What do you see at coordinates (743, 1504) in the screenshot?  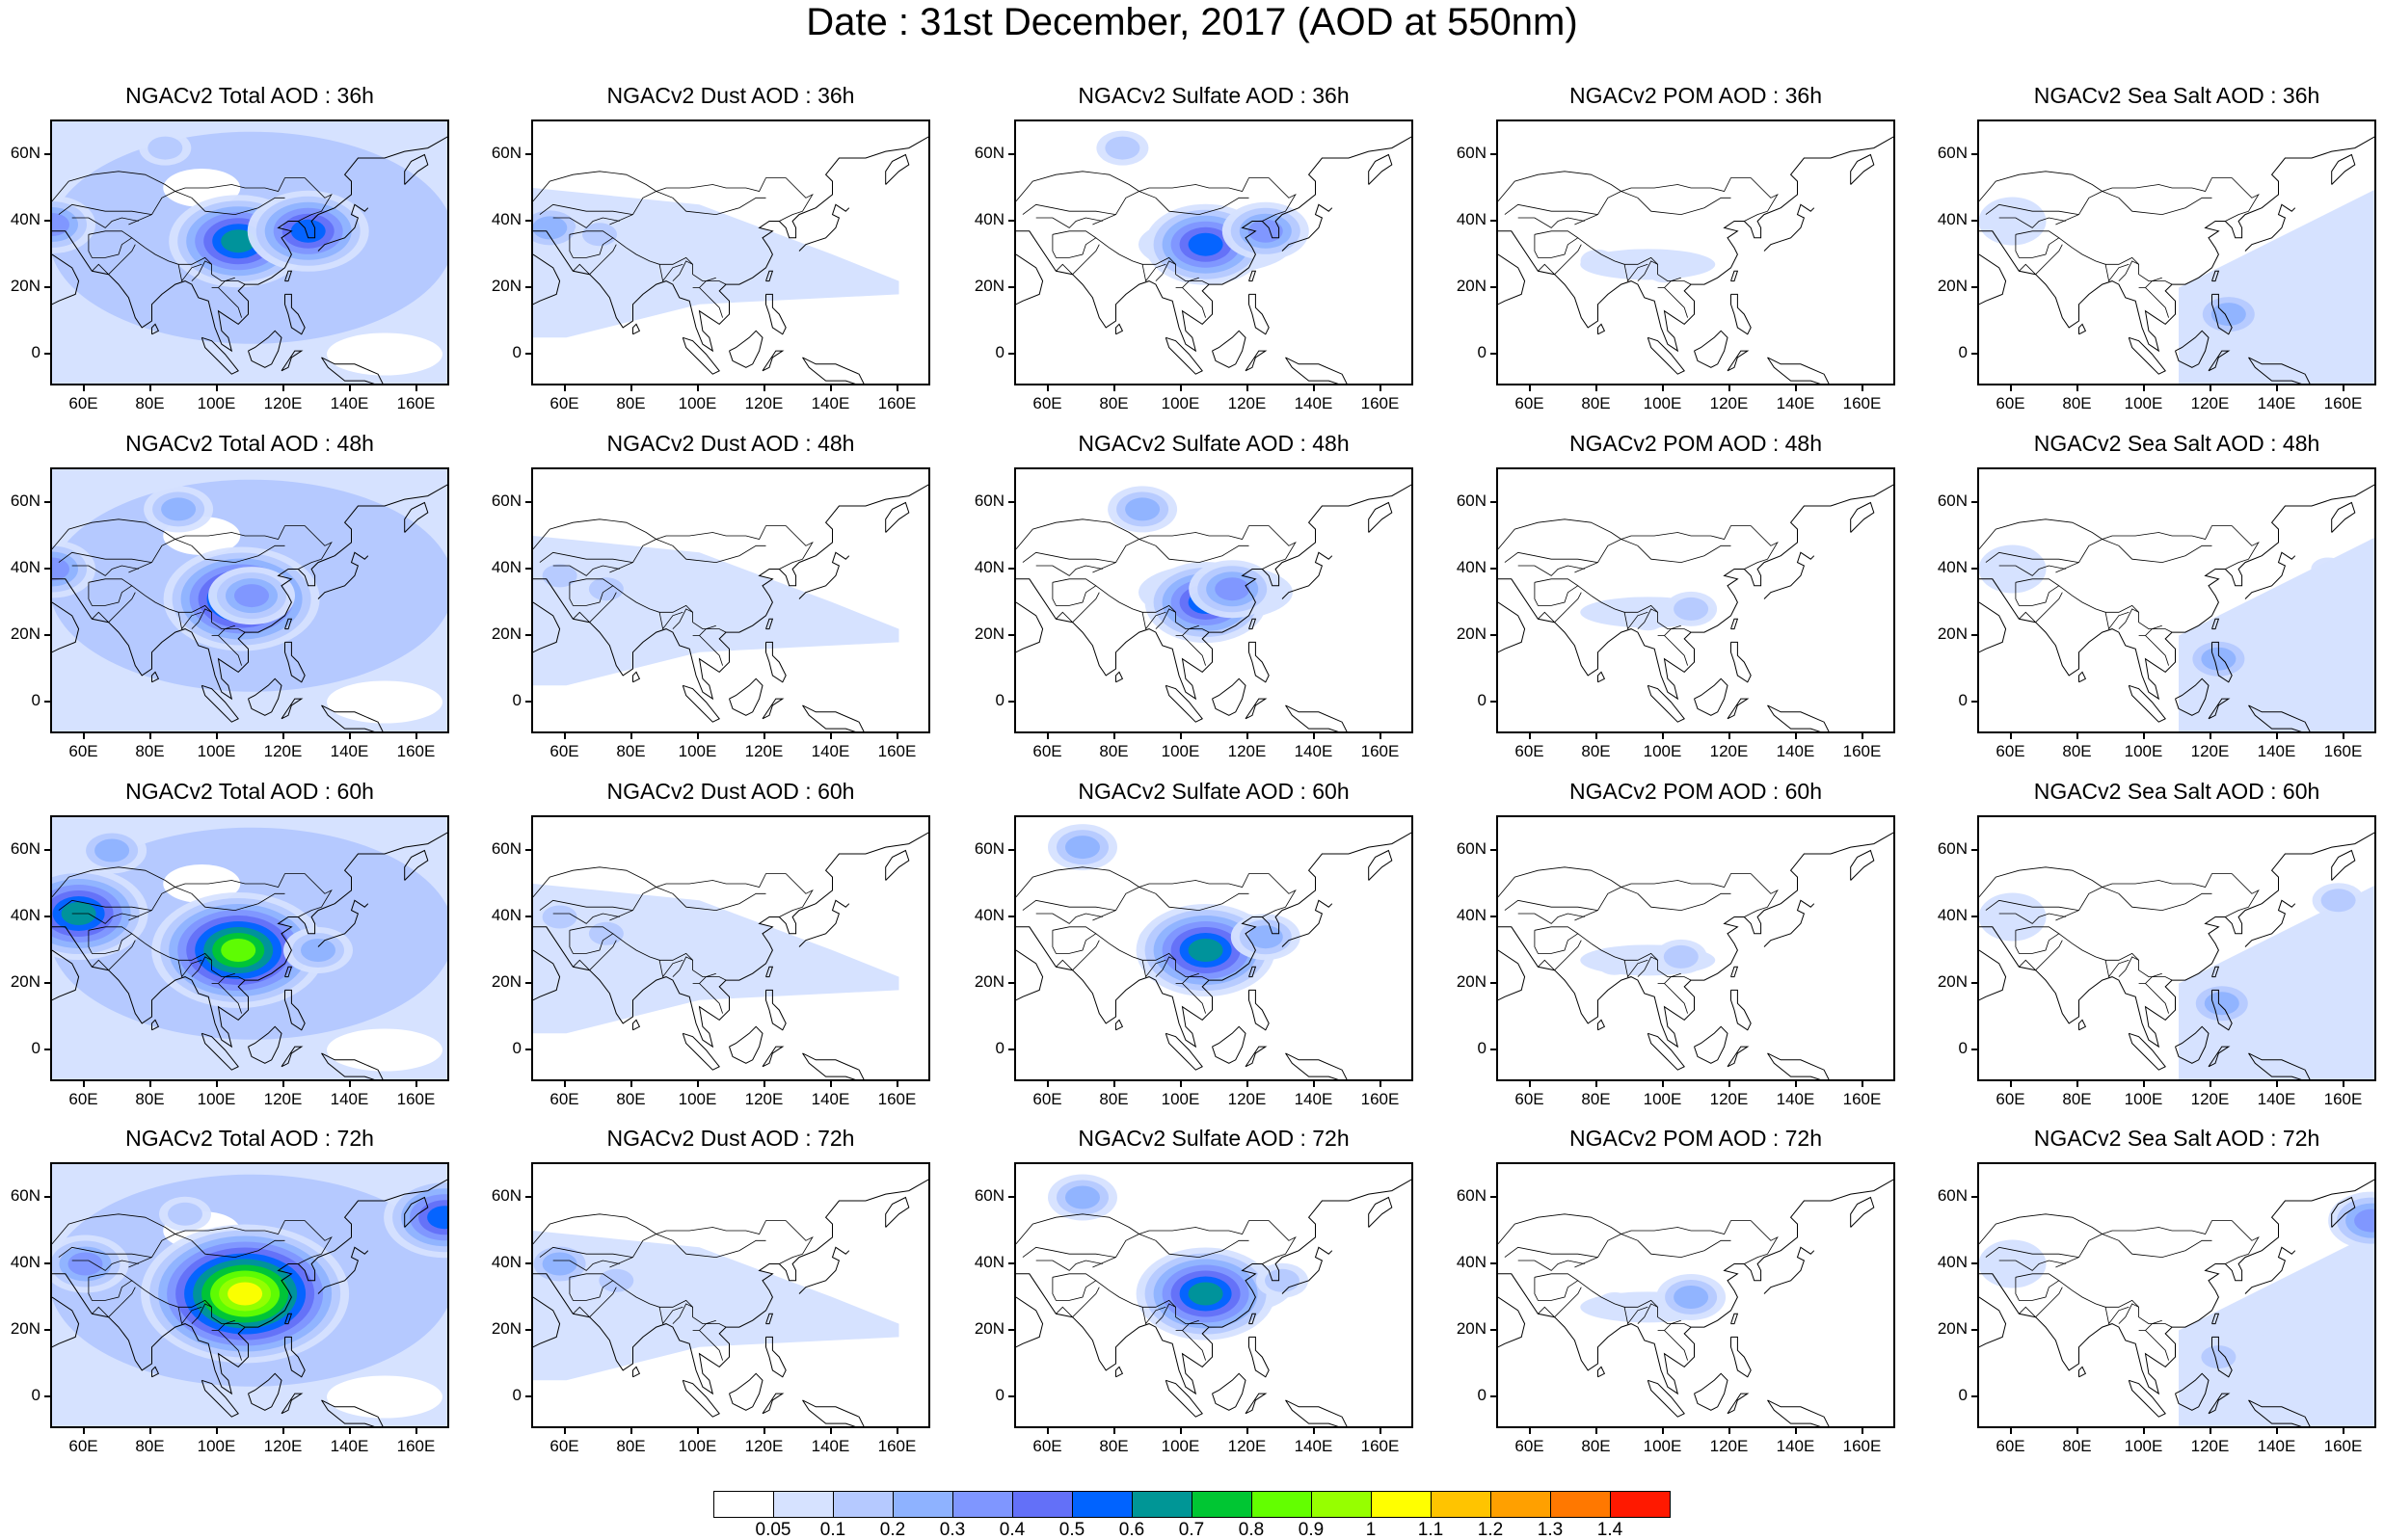 I see `colorbar-swatch` at bounding box center [743, 1504].